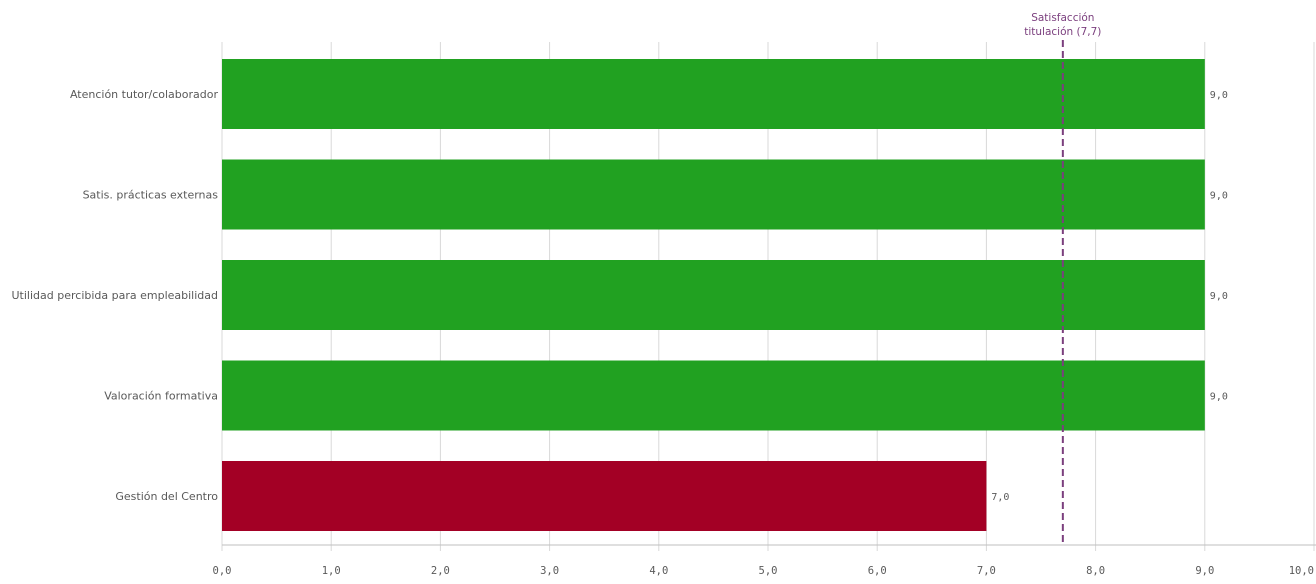 This screenshot has width=1316, height=584. What do you see at coordinates (161, 396) in the screenshot?
I see `category-label: Valoración formativa` at bounding box center [161, 396].